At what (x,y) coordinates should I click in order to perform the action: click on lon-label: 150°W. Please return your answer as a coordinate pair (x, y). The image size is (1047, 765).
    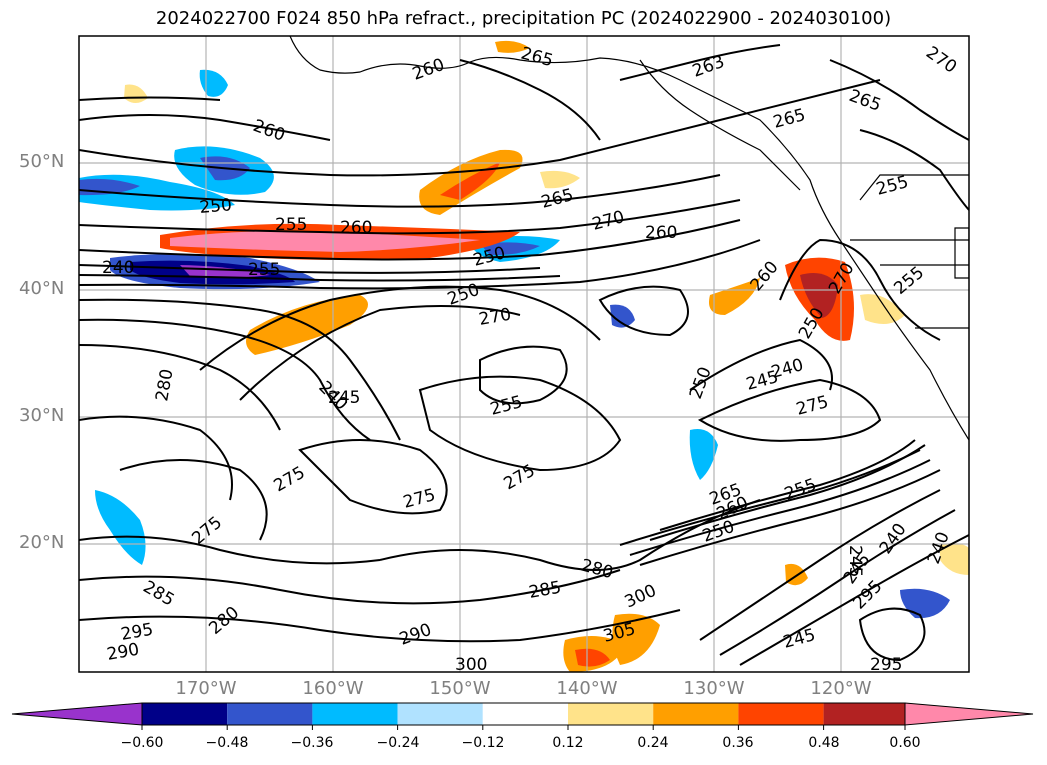
    Looking at the image, I should click on (460, 688).